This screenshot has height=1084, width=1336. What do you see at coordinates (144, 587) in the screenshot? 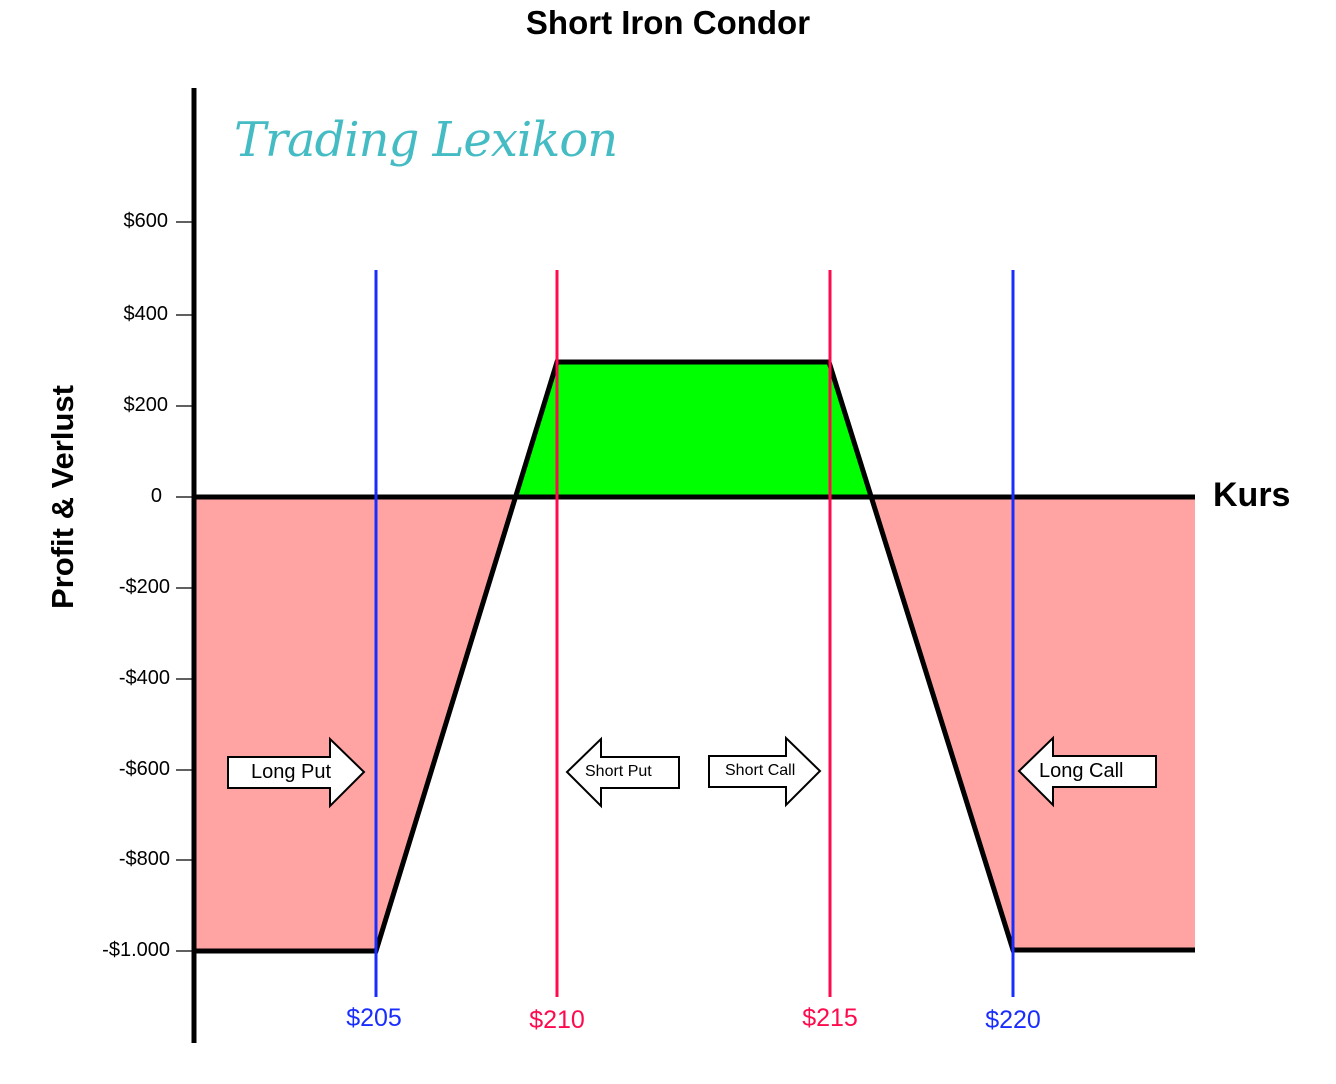
I see `y-tick-label: -$200` at bounding box center [144, 587].